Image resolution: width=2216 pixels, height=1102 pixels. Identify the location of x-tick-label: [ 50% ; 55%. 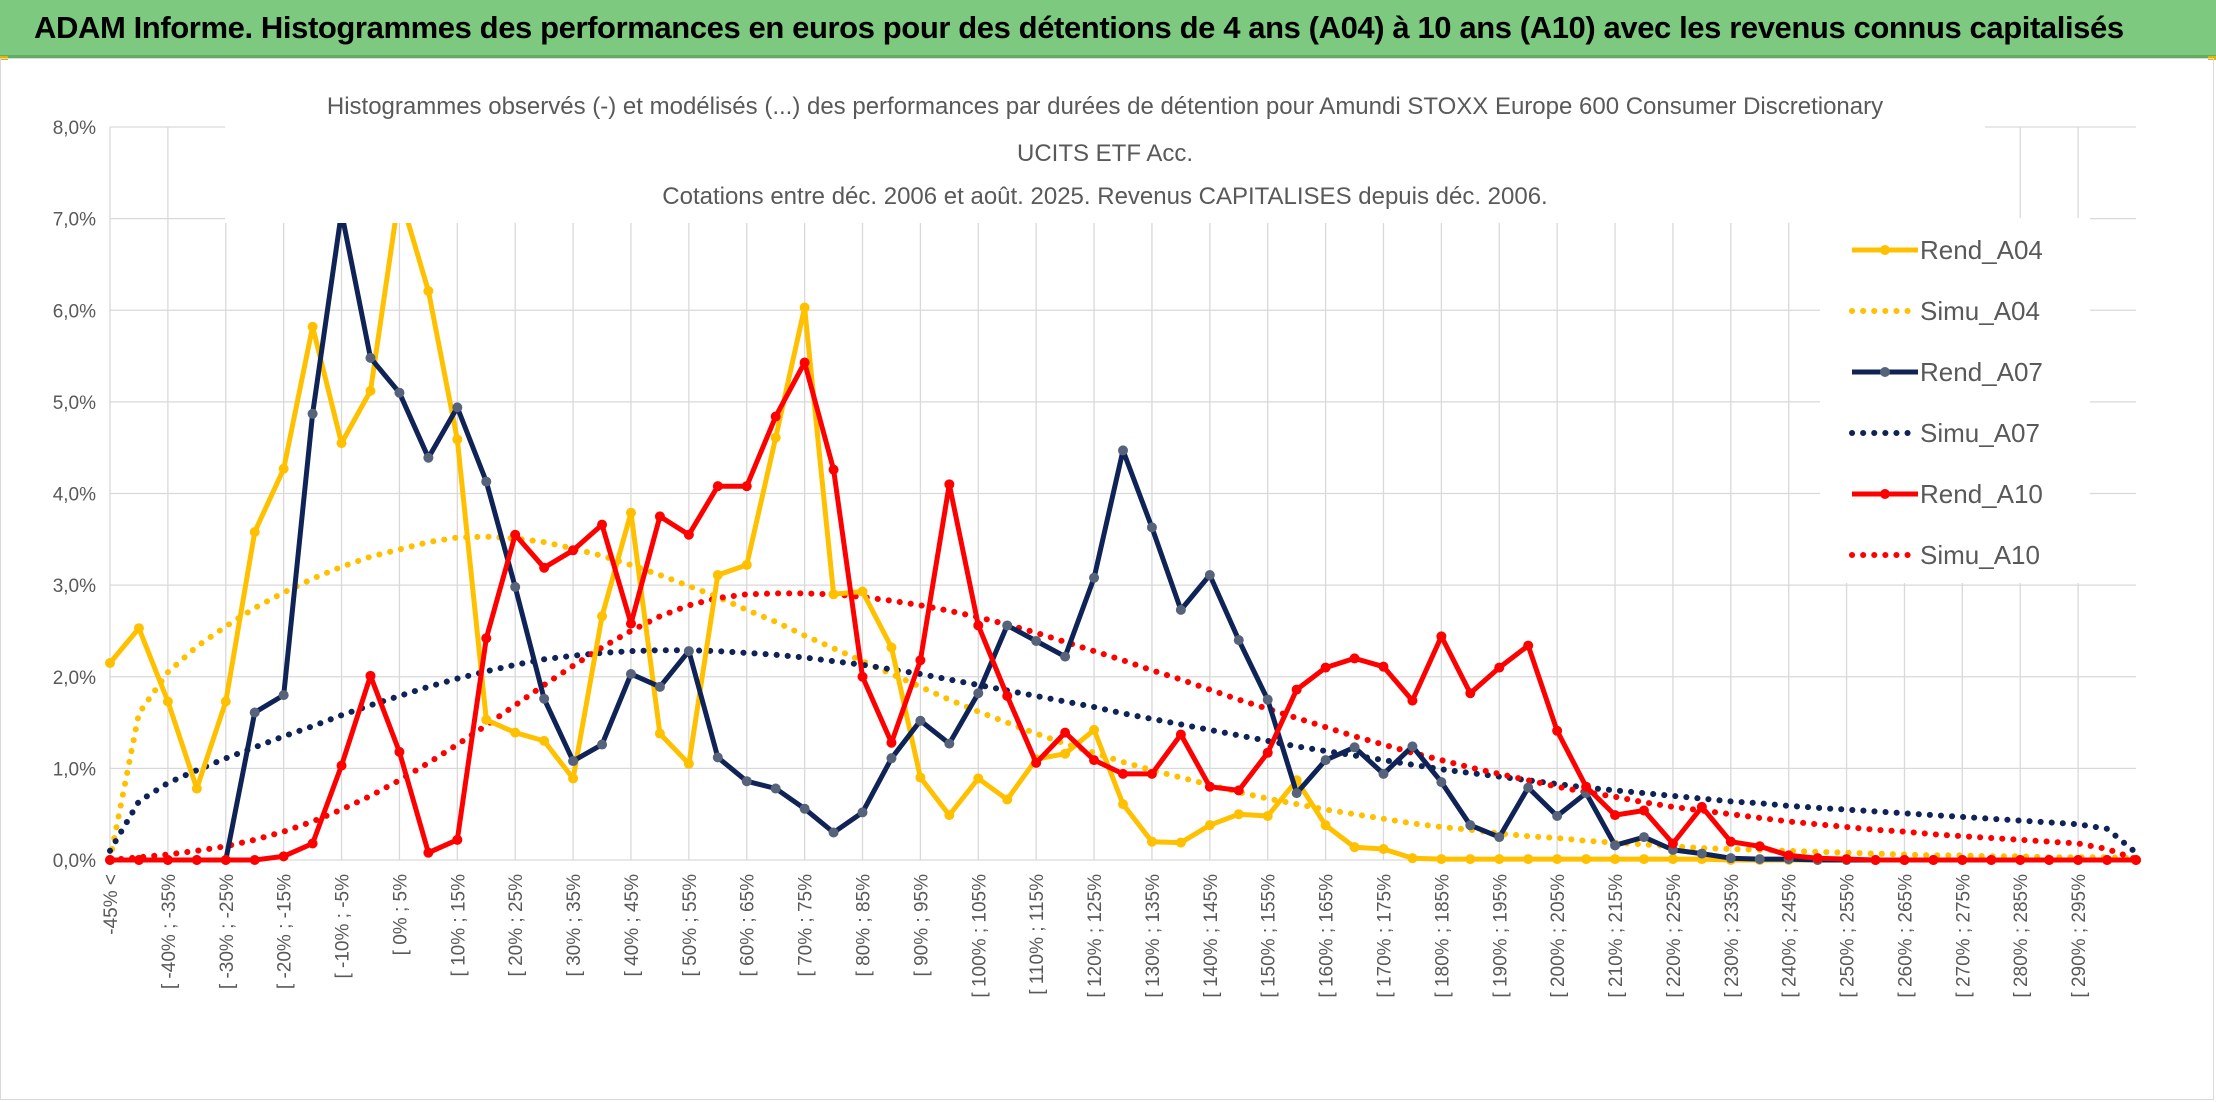
(690, 925).